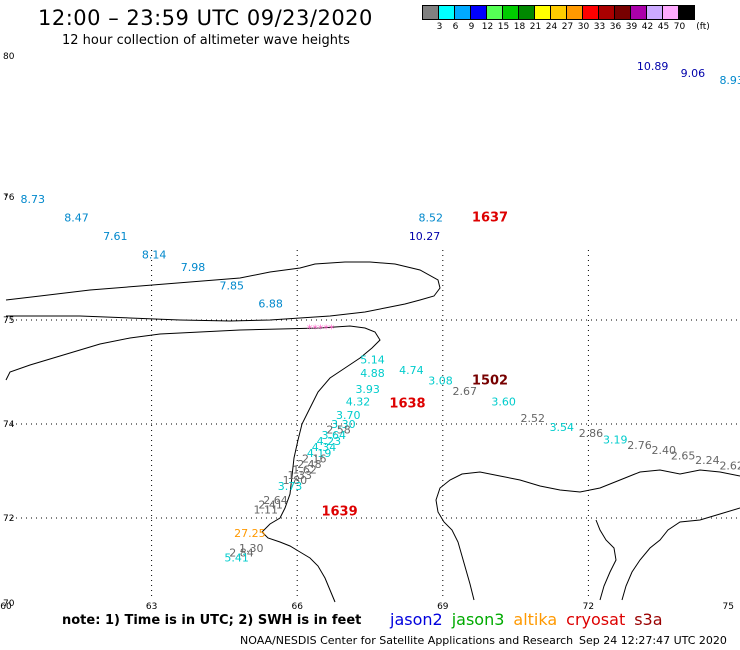 The image size is (740, 650). I want to click on legend-label: 27, so click(567, 27).